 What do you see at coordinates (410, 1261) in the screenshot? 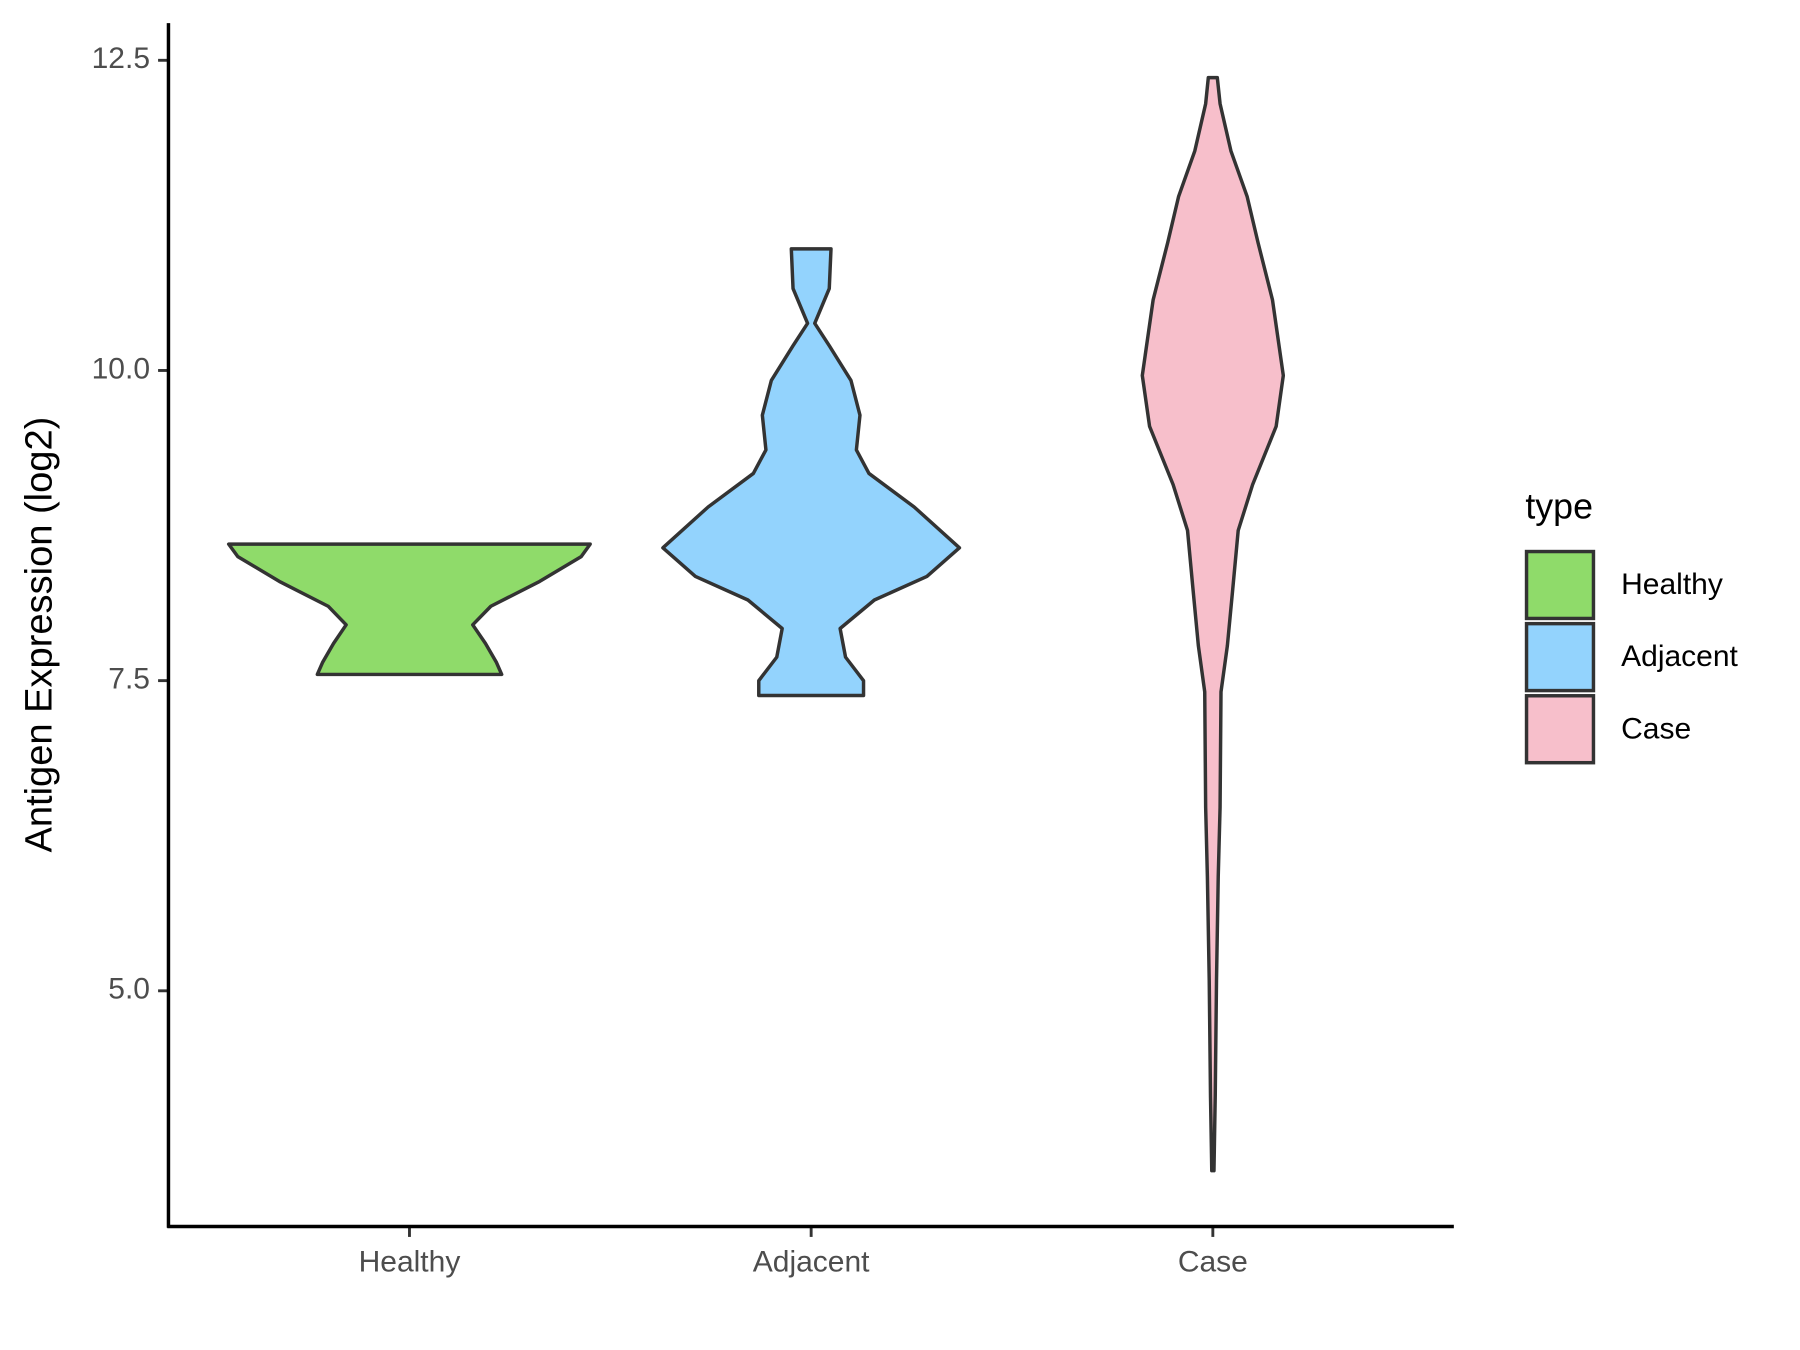
I see `x-tick-label: Healthy` at bounding box center [410, 1261].